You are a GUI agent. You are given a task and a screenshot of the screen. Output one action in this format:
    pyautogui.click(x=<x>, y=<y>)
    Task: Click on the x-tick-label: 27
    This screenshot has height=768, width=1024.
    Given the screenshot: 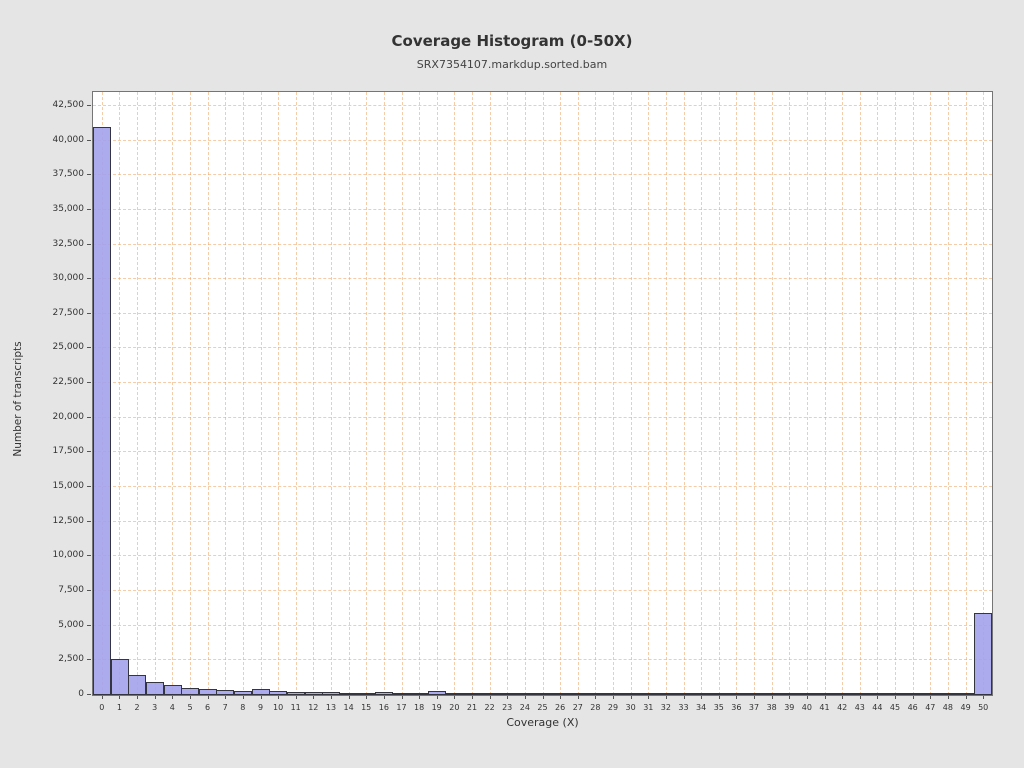 What is the action you would take?
    pyautogui.click(x=577, y=707)
    